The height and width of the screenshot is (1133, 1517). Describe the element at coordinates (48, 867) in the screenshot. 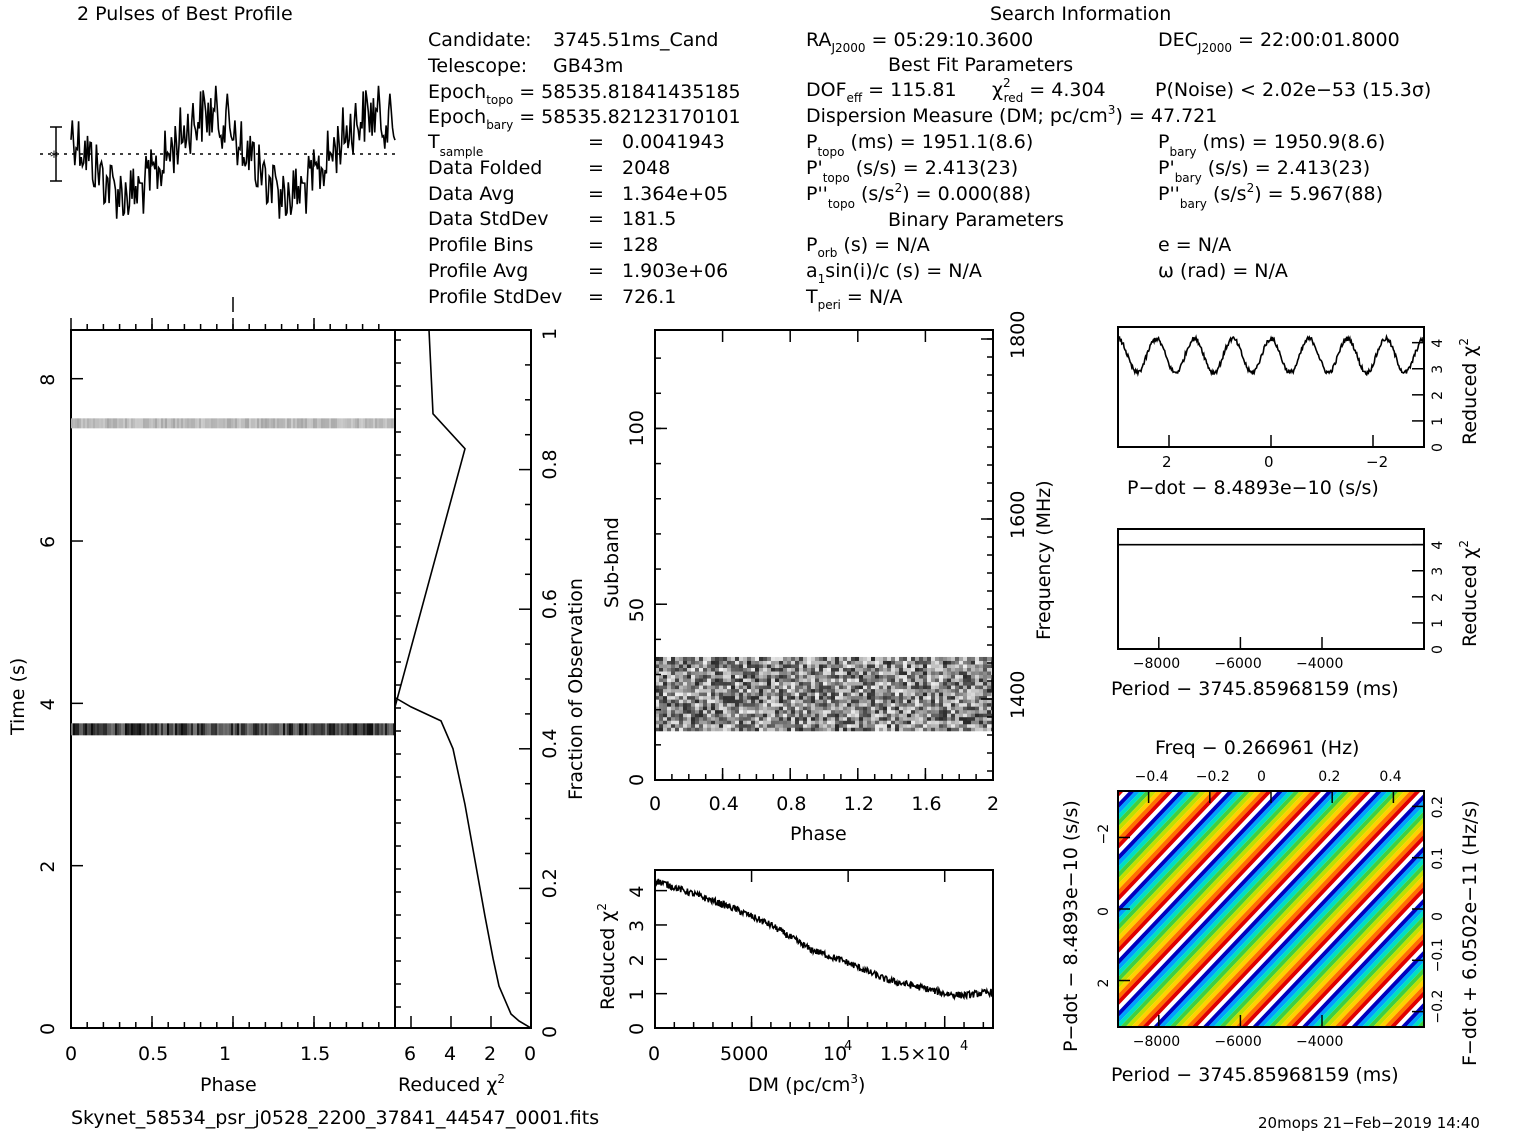

I see `time-phase-ytick-label: 2` at that location.